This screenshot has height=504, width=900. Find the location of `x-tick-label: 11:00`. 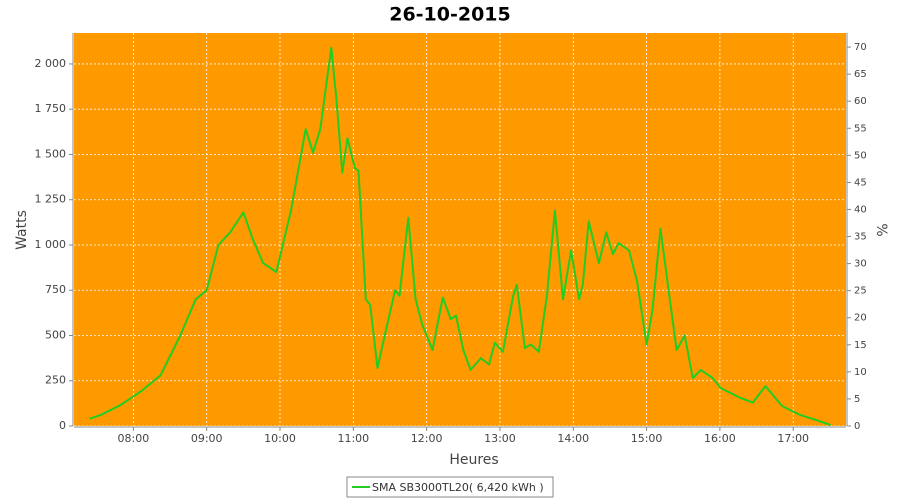

x-tick-label: 11:00 is located at coordinates (353, 438).